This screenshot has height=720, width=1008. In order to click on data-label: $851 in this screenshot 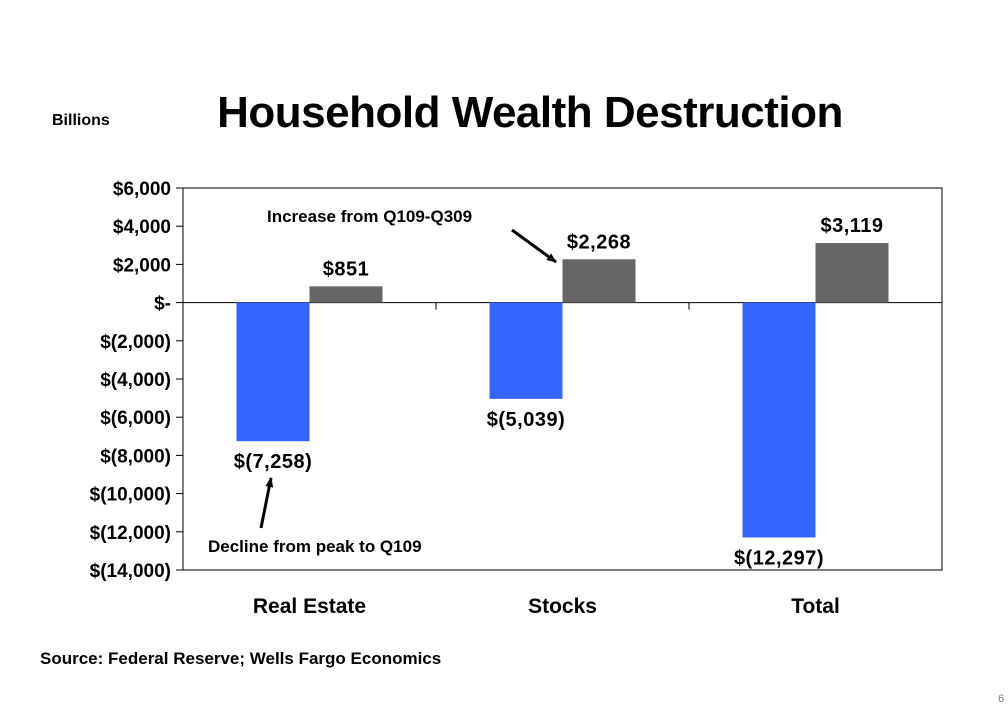, I will do `click(346, 269)`.